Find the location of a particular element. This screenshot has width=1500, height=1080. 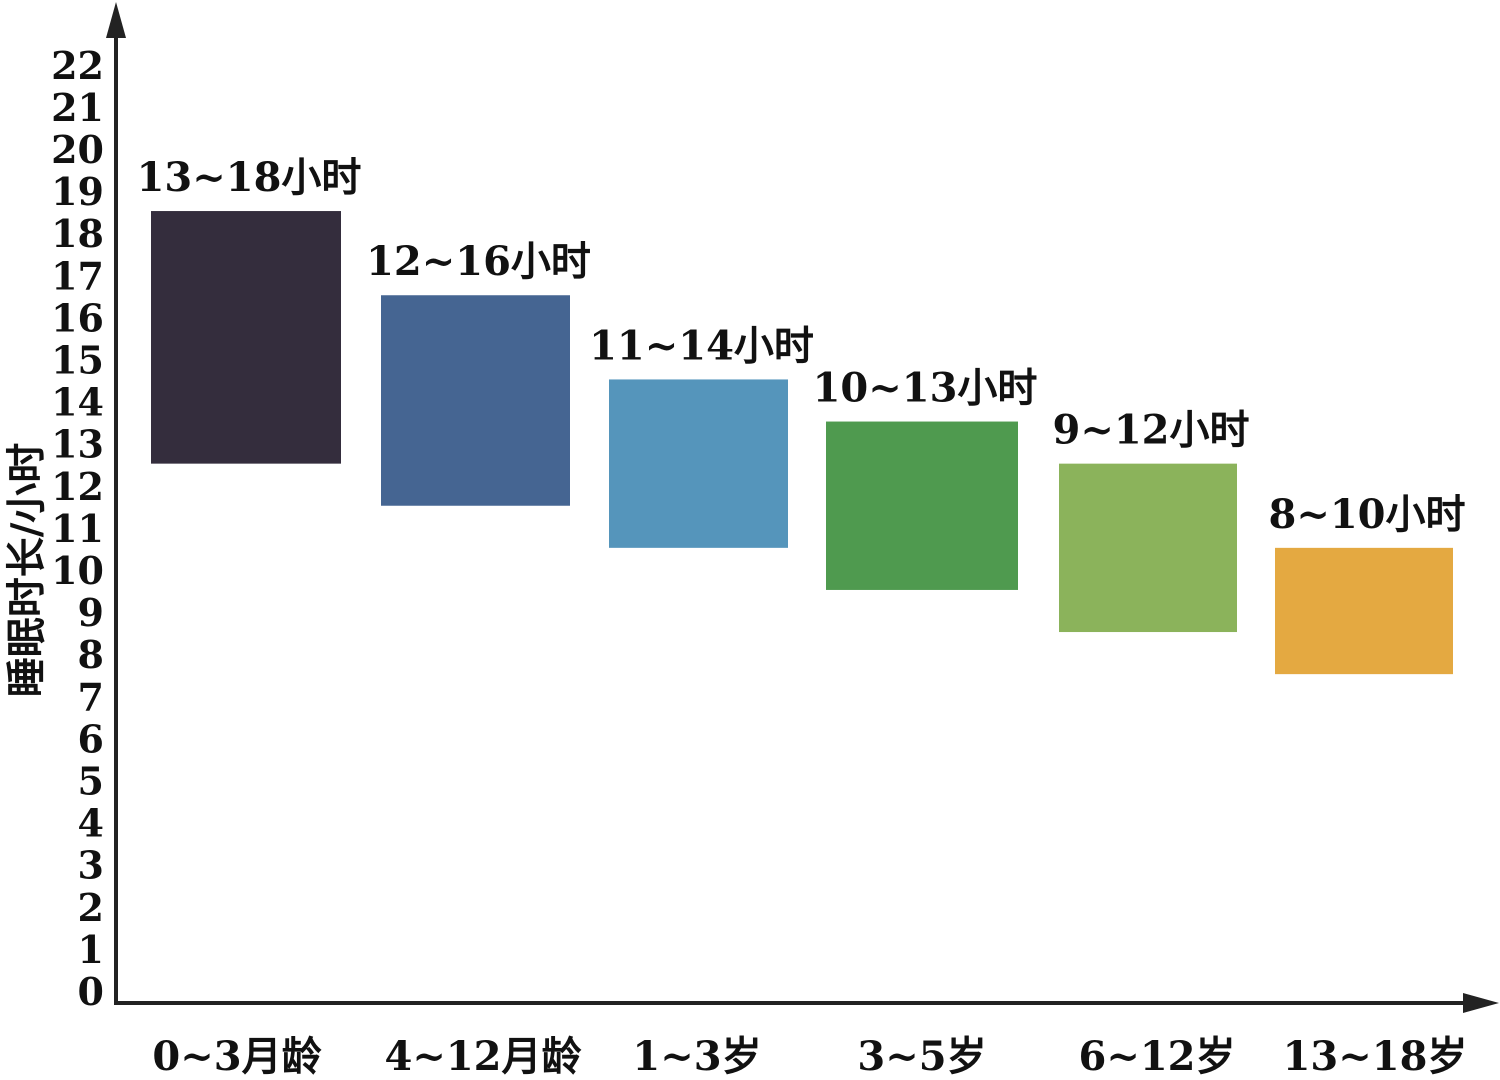

y-tick-label: 16 is located at coordinates (77, 317).